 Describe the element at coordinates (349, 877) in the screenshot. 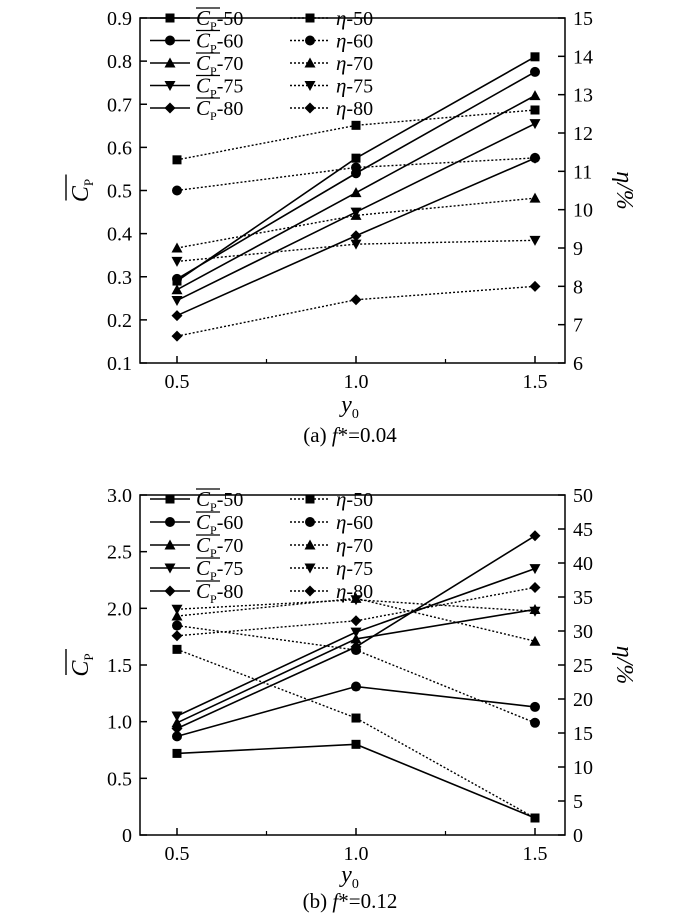

I see `x-axis-label: y0` at that location.